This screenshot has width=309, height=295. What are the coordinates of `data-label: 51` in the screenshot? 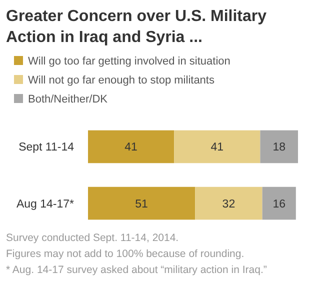 It's located at (141, 204).